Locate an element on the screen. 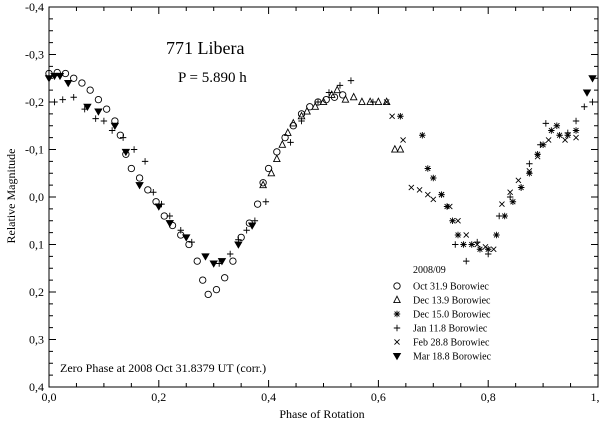 The width and height of the screenshot is (600, 423). legend-entry-label: Dec 13.9 Borowiec is located at coordinates (452, 301).